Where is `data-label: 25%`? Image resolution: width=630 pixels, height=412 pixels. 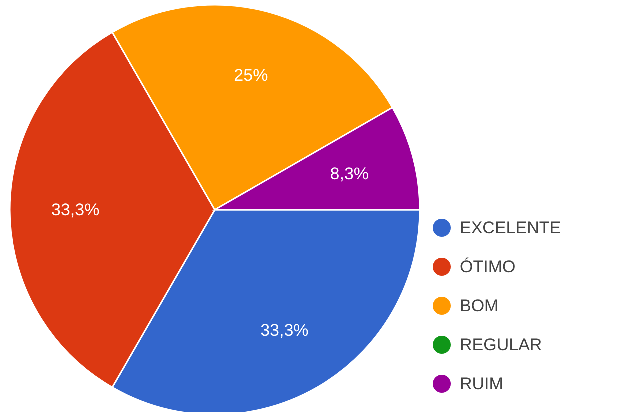
data-label: 25% is located at coordinates (251, 75).